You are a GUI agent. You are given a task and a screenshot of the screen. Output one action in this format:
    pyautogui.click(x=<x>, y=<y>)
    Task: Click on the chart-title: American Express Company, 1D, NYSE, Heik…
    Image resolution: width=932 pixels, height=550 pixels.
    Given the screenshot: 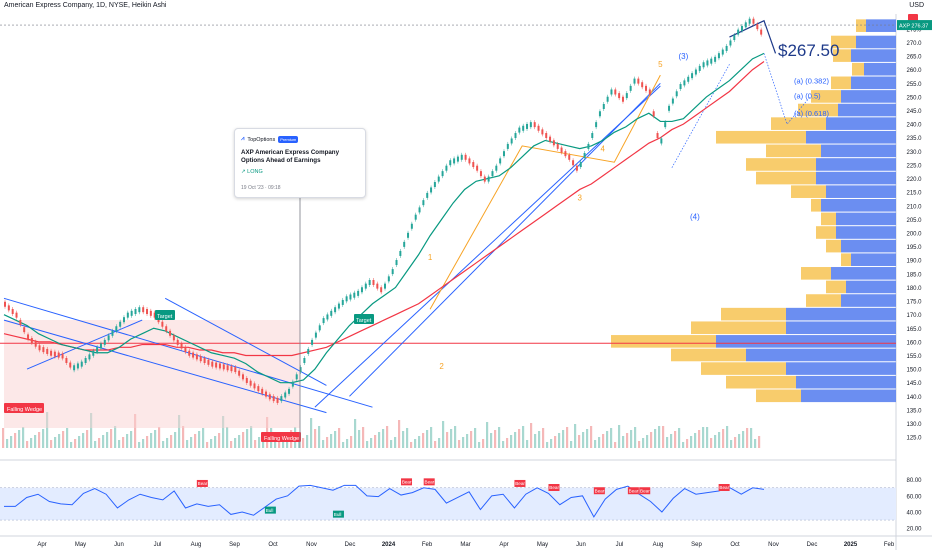 What is the action you would take?
    pyautogui.click(x=85, y=5)
    